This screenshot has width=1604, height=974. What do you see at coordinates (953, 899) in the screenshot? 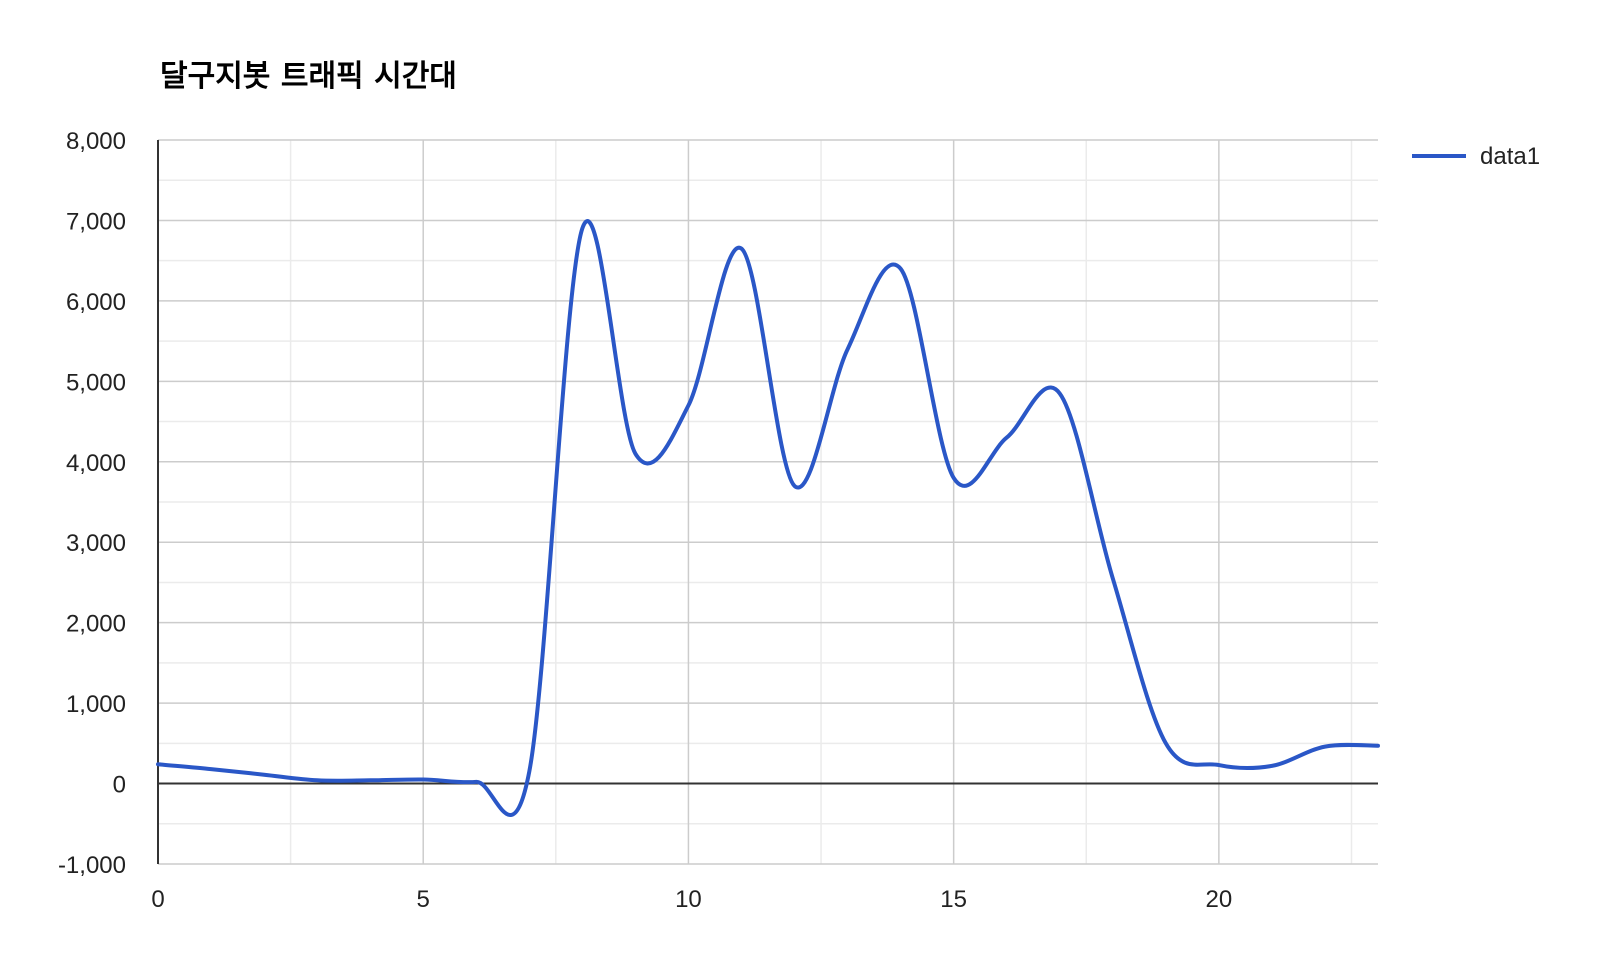
I see `x-tick-label: 15` at bounding box center [953, 899].